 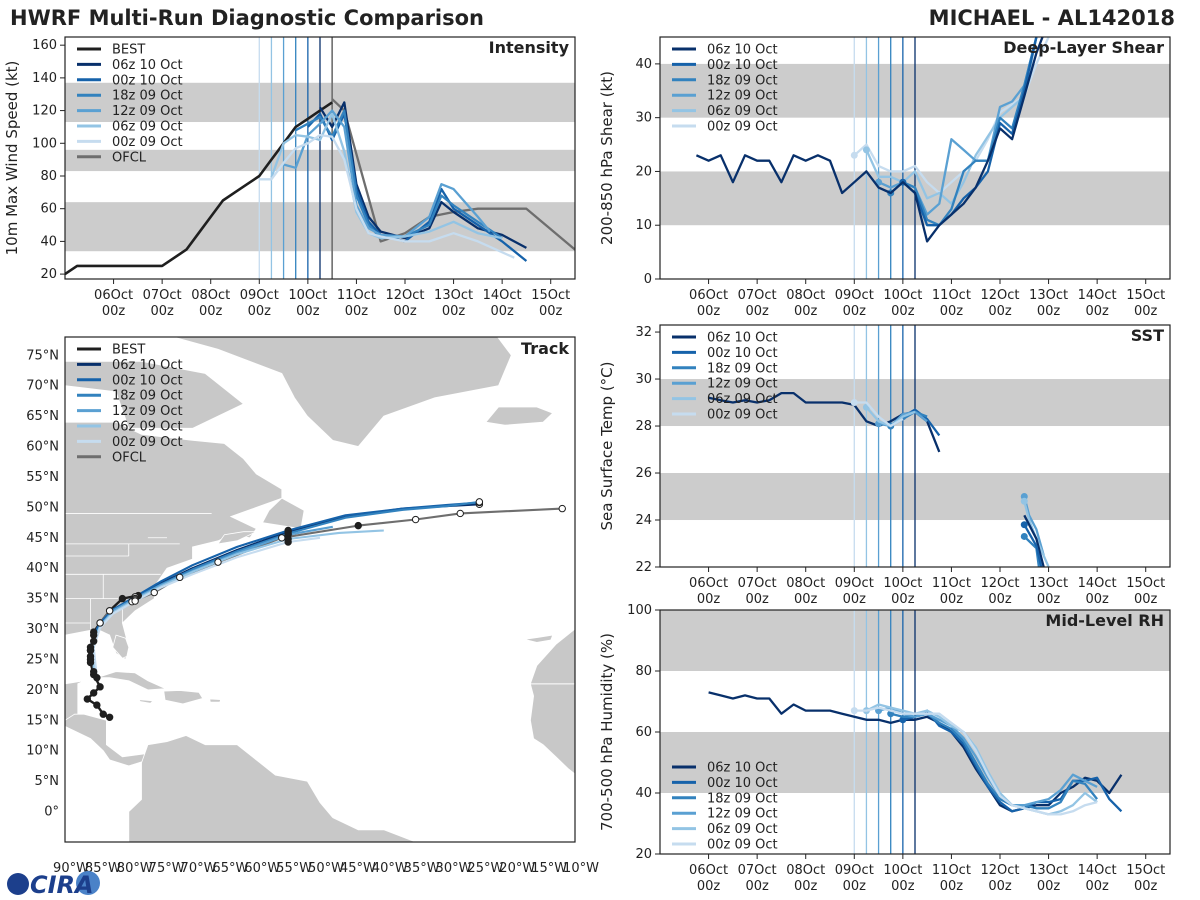 I want to click on lon-label: 40°W, so click(x=390, y=868).